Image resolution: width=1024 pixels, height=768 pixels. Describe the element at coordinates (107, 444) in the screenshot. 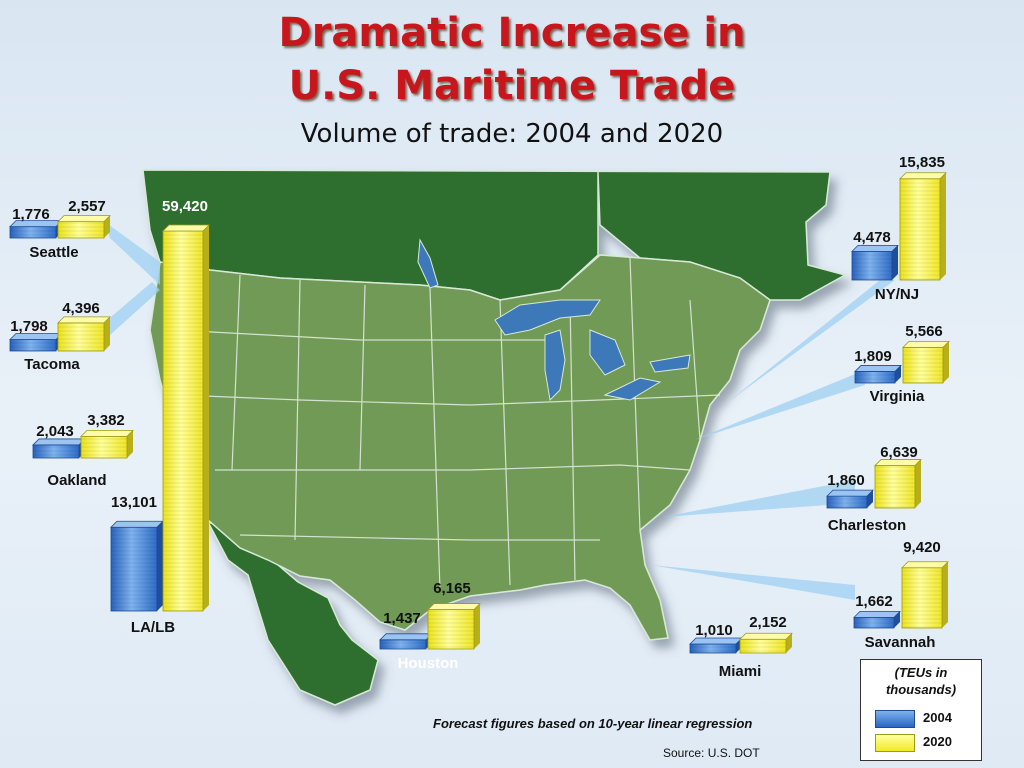

I see `bar-2020-oakland` at that location.